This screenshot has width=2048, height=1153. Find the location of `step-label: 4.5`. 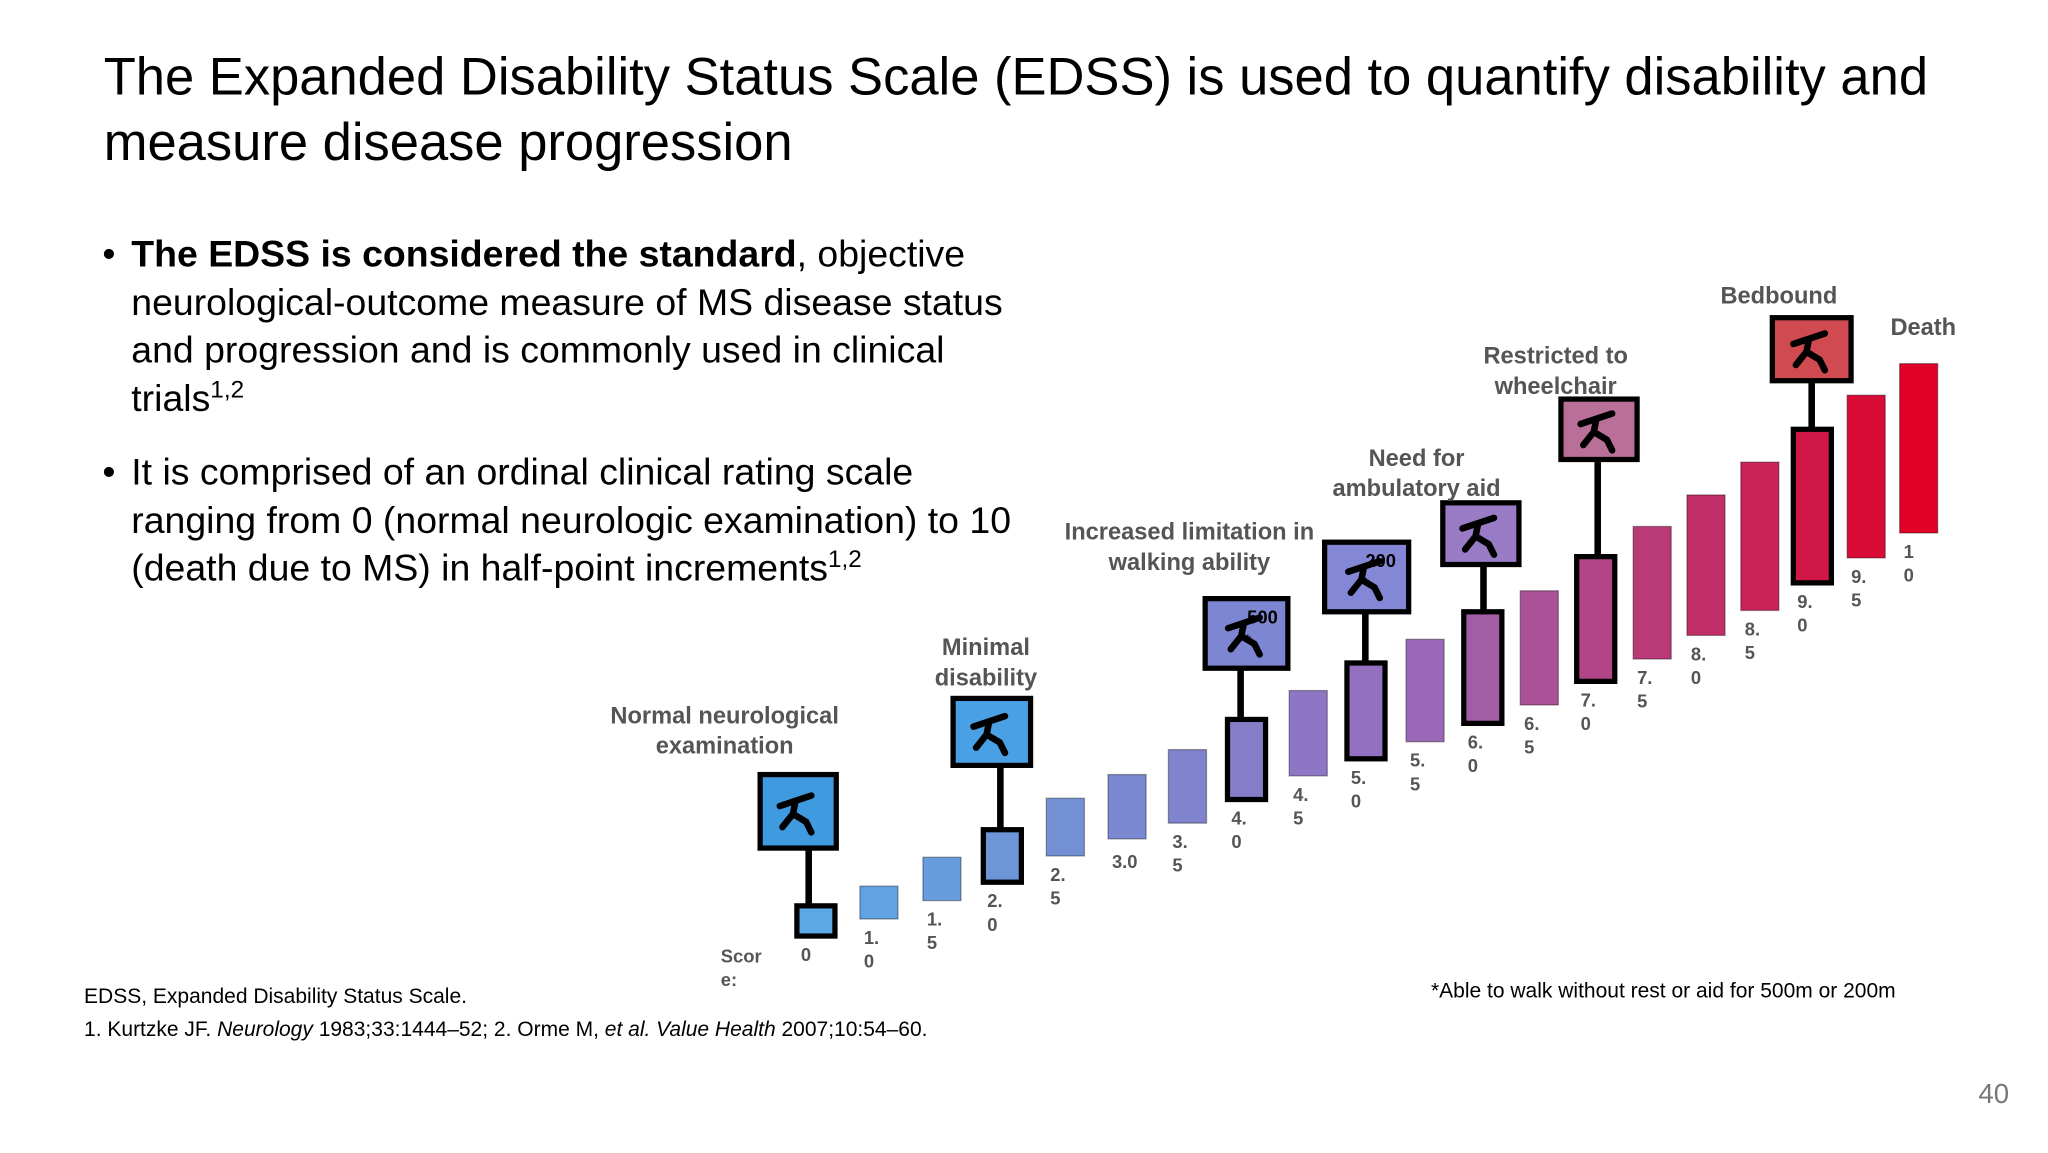

step-label: 4.5 is located at coordinates (1301, 806).